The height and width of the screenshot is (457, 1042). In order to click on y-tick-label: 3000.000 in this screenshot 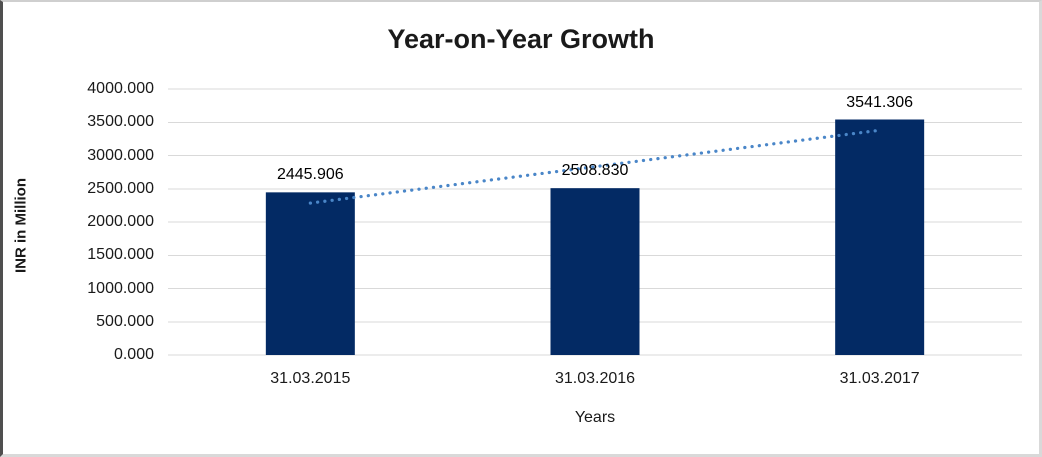, I will do `click(120, 155)`.